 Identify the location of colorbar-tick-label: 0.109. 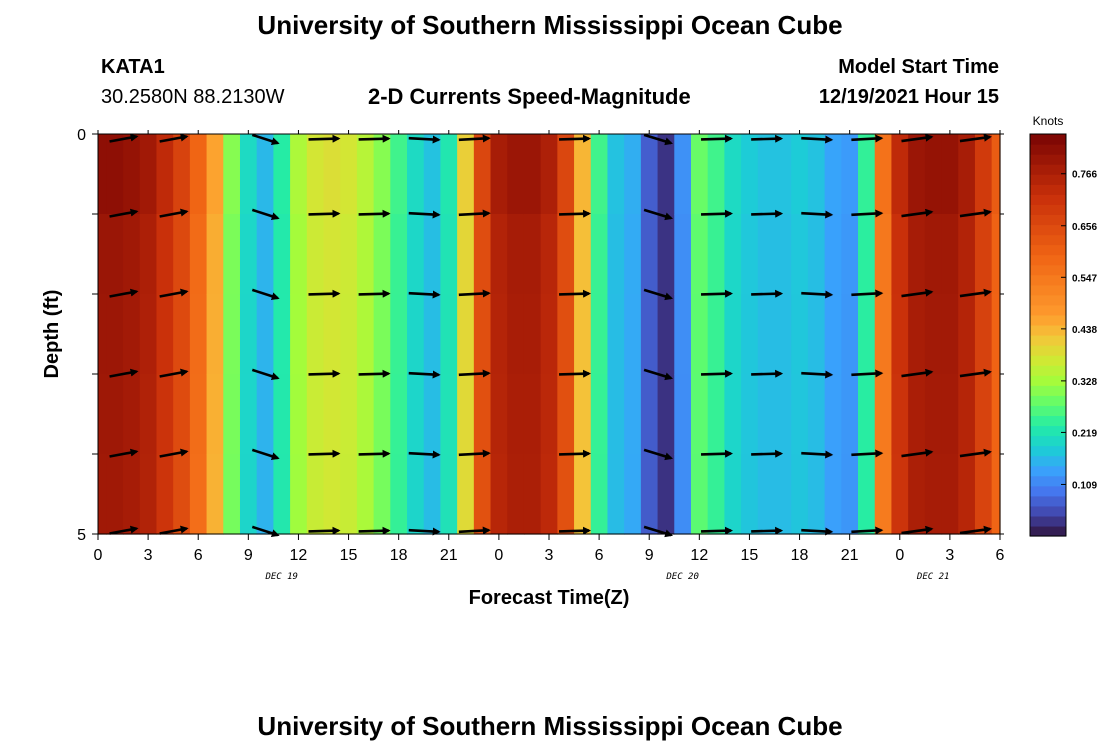
(1084, 485).